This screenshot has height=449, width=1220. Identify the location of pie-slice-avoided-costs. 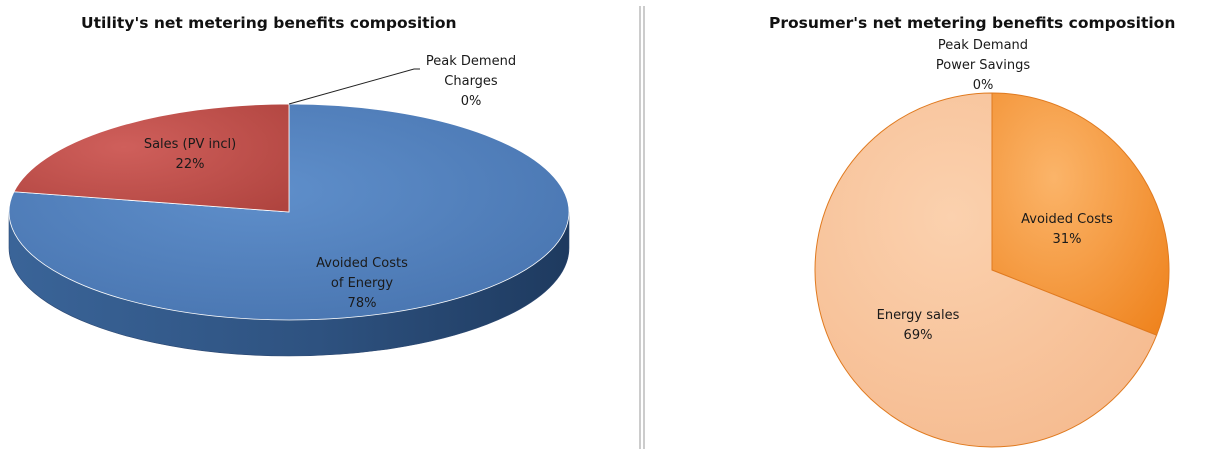
(1080, 214).